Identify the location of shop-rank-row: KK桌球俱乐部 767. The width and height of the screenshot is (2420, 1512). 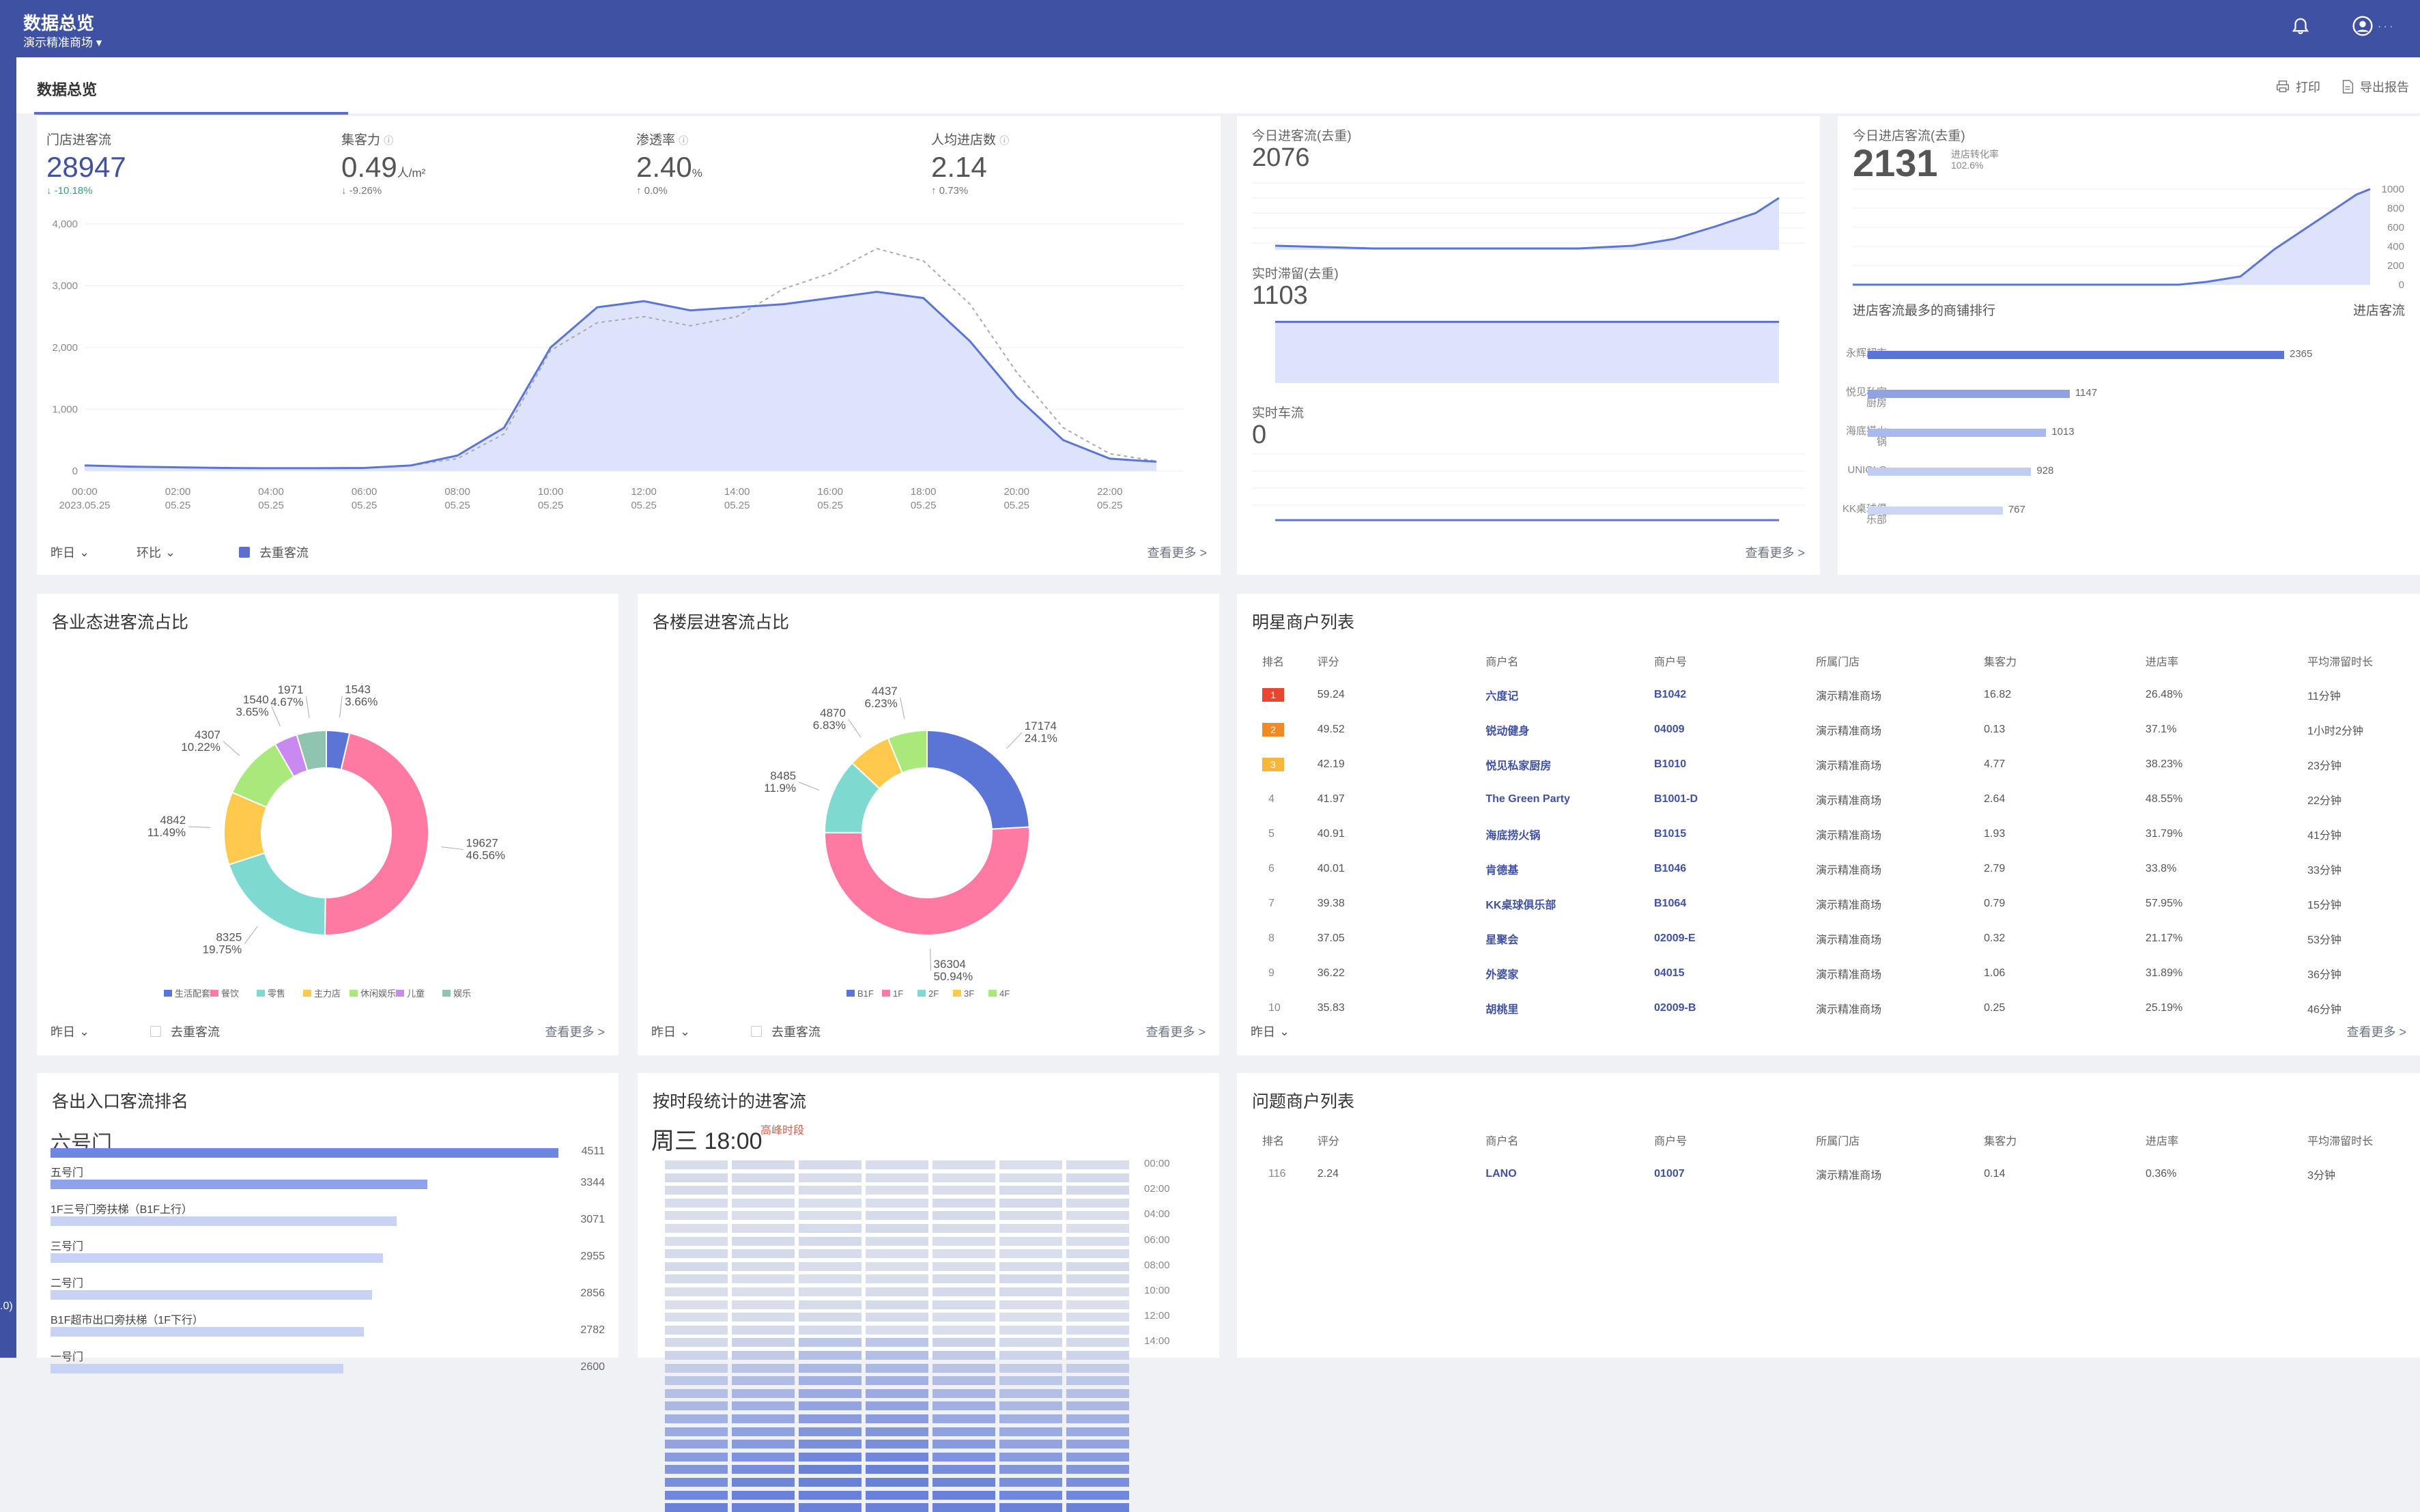
(2129, 515).